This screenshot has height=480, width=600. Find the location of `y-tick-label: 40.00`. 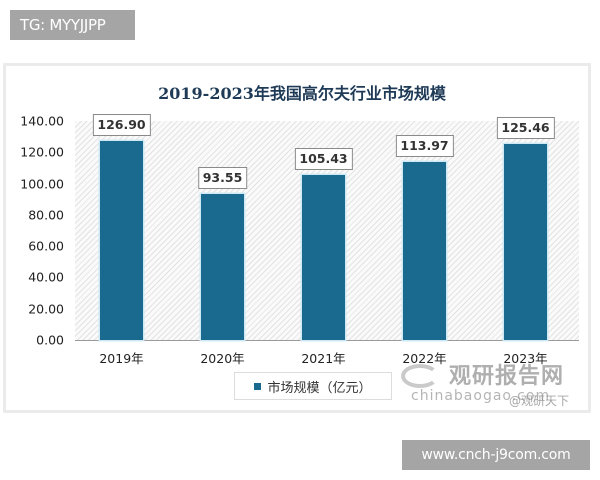

y-tick-label: 40.00 is located at coordinates (46, 277).